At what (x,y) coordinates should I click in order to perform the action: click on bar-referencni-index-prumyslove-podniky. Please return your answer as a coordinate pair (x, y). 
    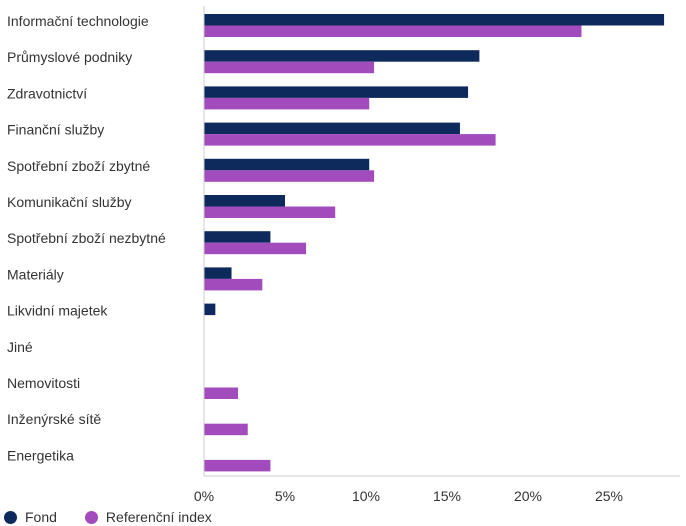
    Looking at the image, I should click on (289, 67).